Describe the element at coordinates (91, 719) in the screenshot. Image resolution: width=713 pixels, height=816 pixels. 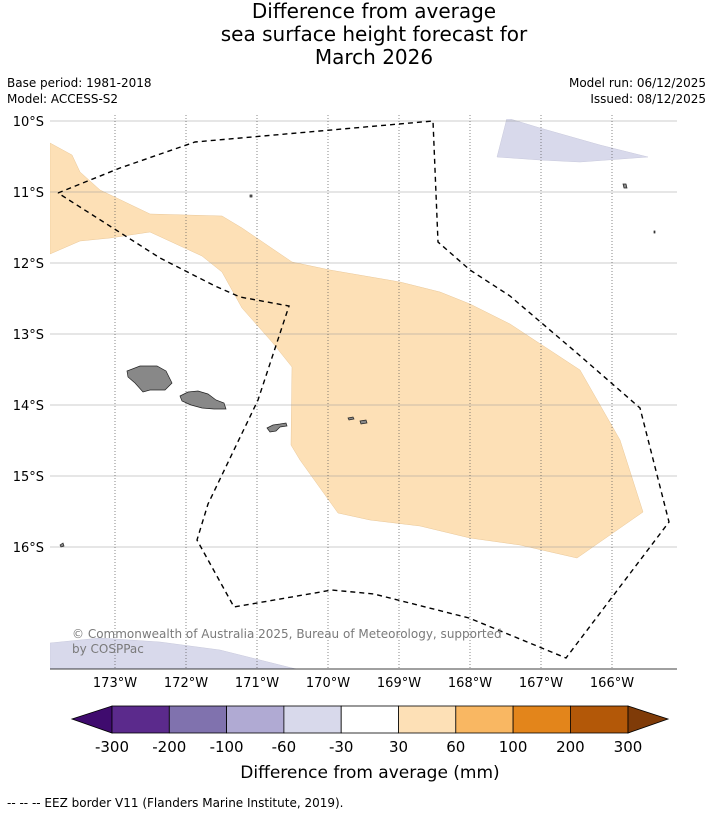
I see `colorbar-extend-low` at that location.